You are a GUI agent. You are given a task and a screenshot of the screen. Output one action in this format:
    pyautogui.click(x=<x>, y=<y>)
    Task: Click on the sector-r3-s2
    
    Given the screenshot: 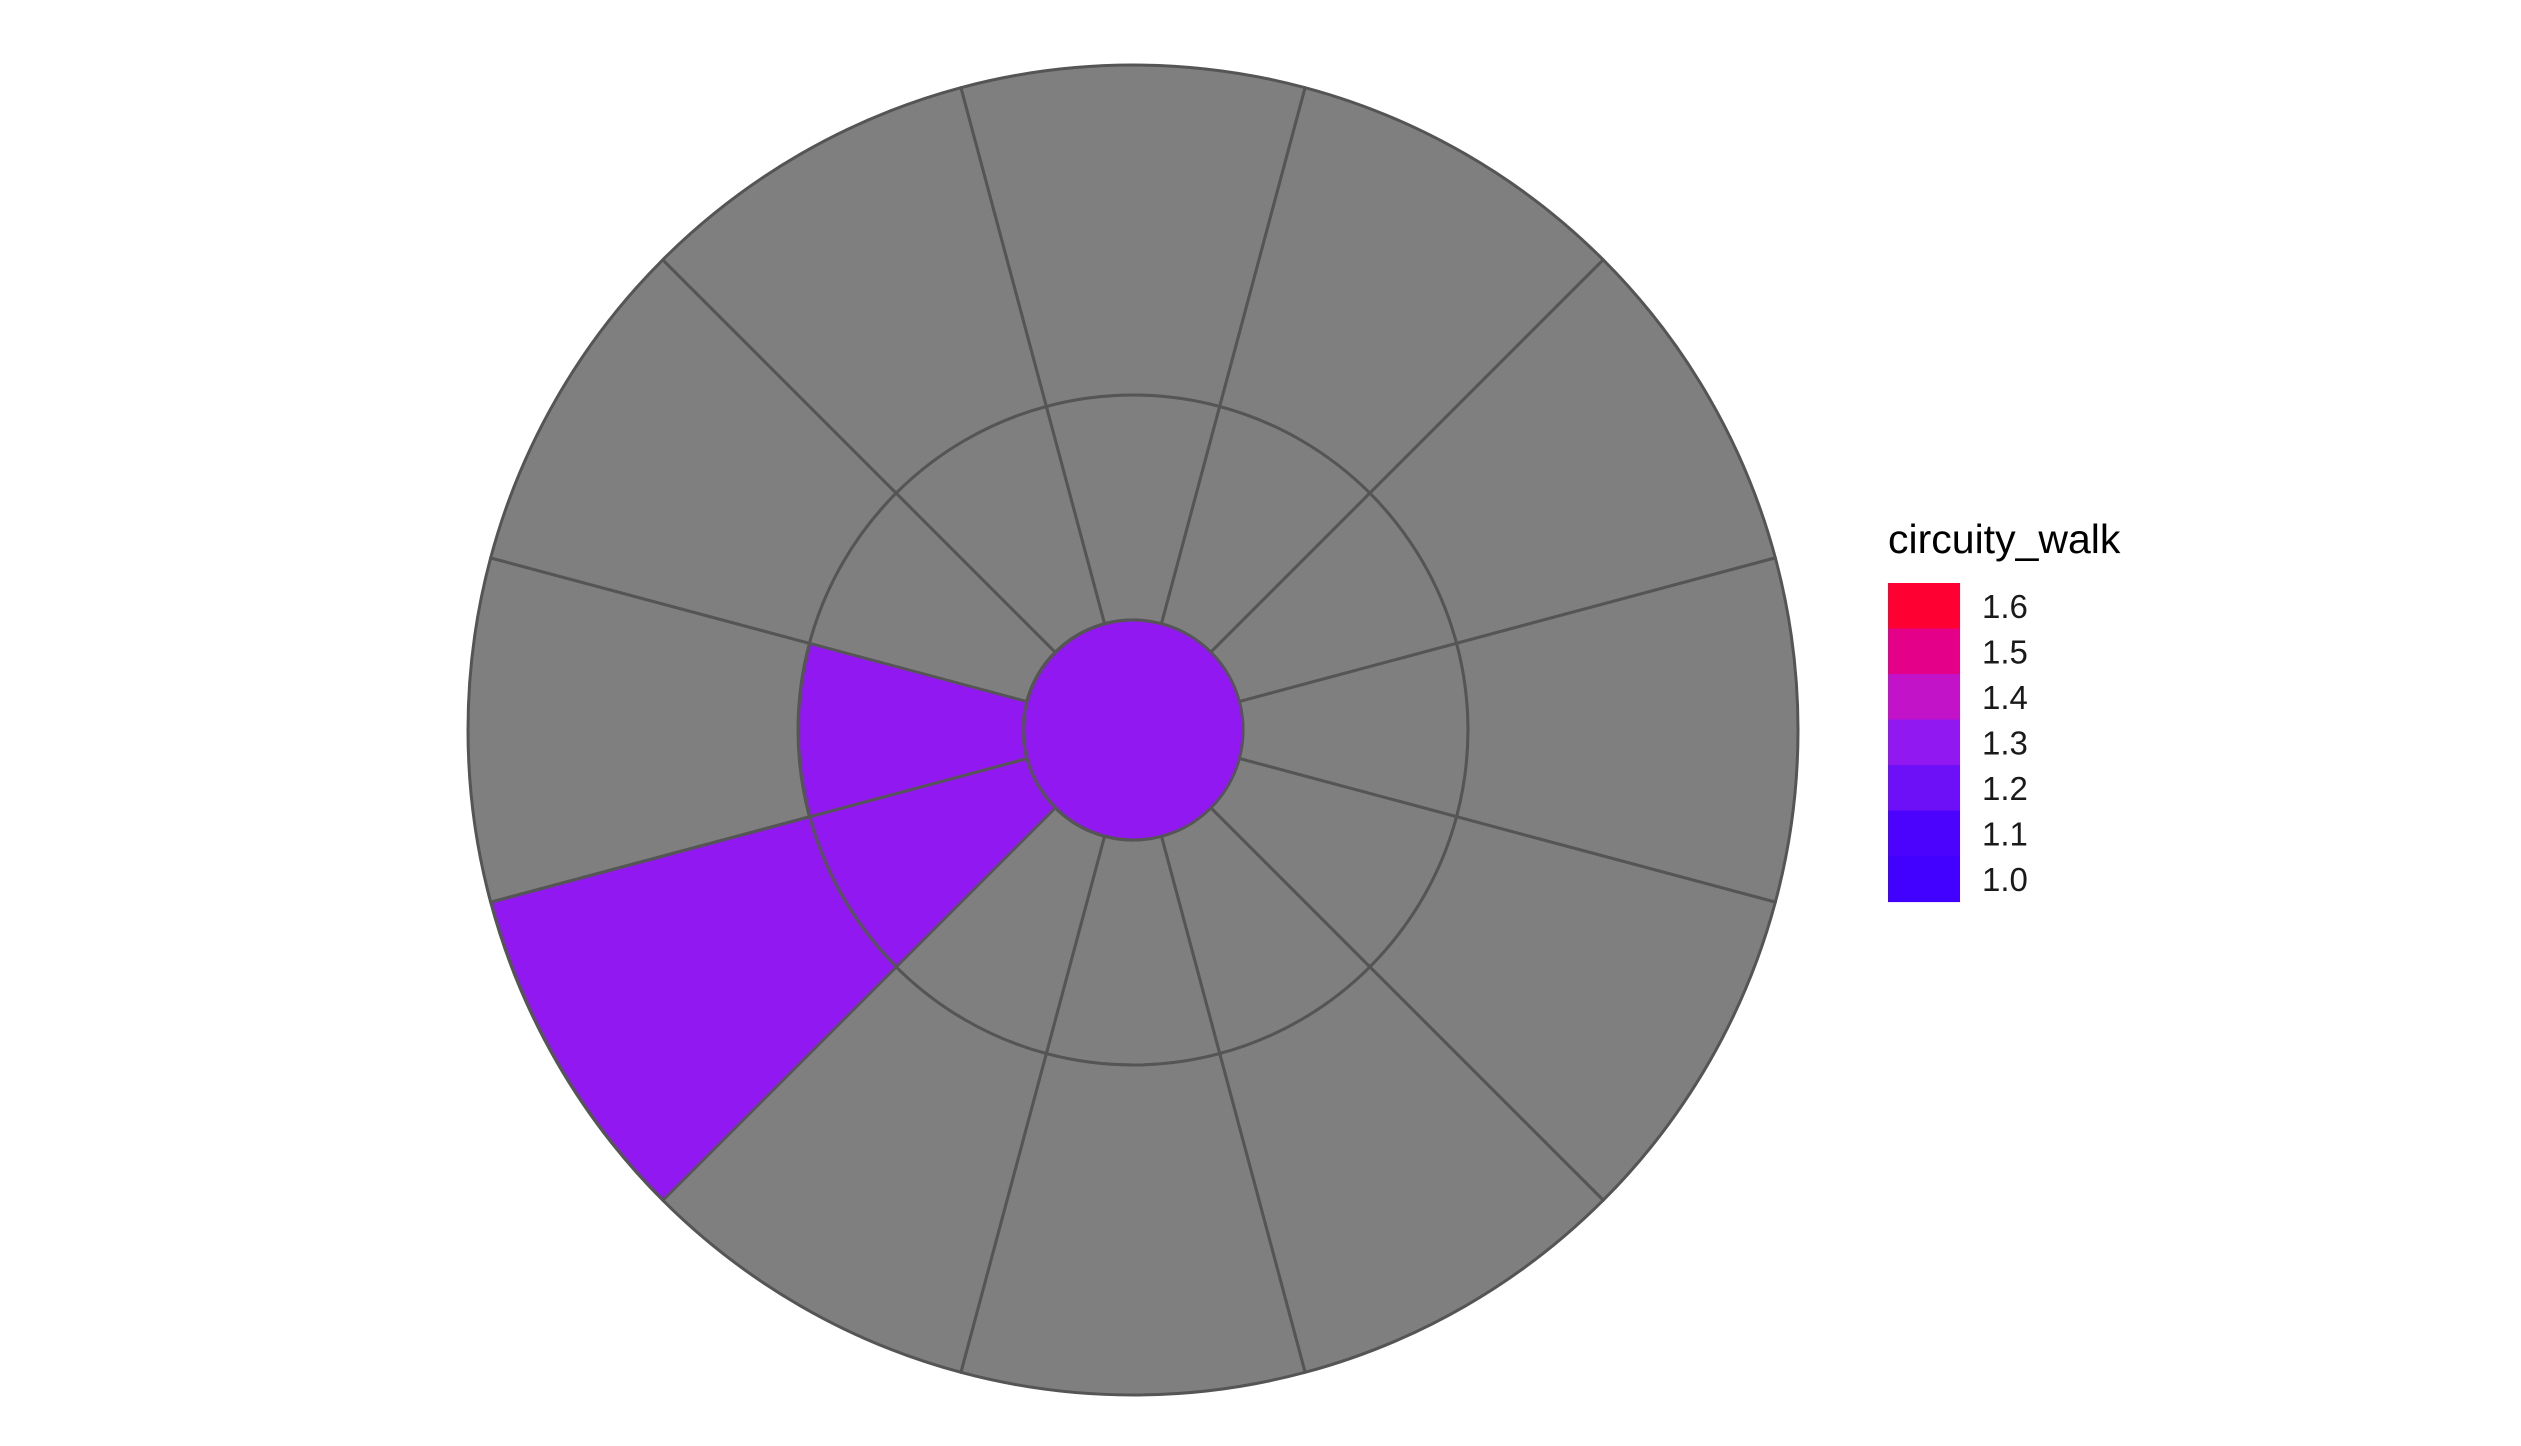 What is the action you would take?
    pyautogui.click(x=1572, y=451)
    